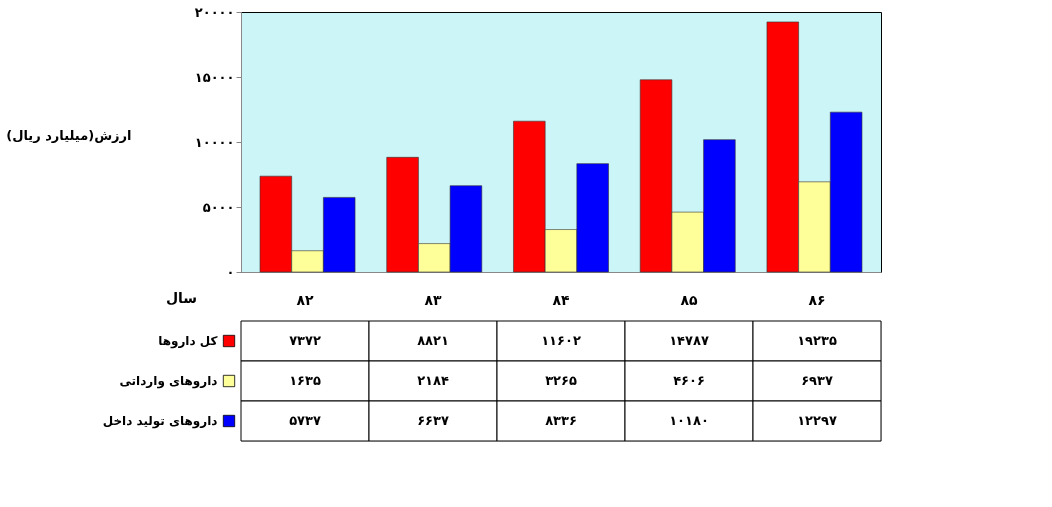 The image size is (1052, 507). Describe the element at coordinates (214, 77) in the screenshot. I see `y-tick-label: ۱۵۰۰۰` at that location.